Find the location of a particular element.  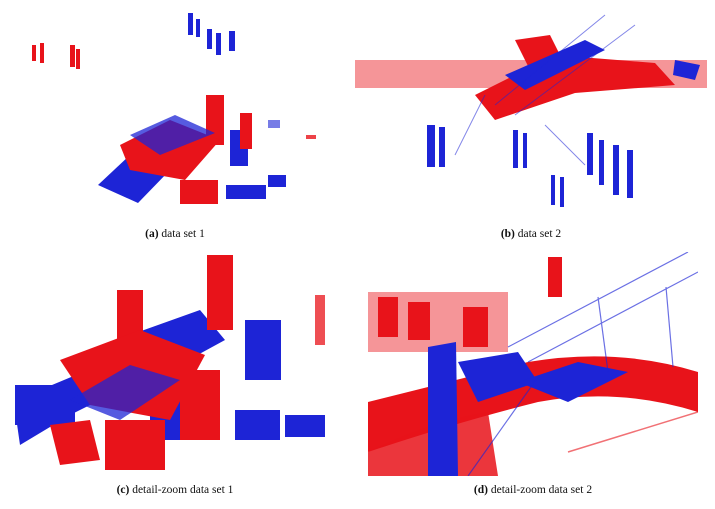

caption-panel-c: (c) detail-zoom data set 1 is located at coordinates (175, 490).